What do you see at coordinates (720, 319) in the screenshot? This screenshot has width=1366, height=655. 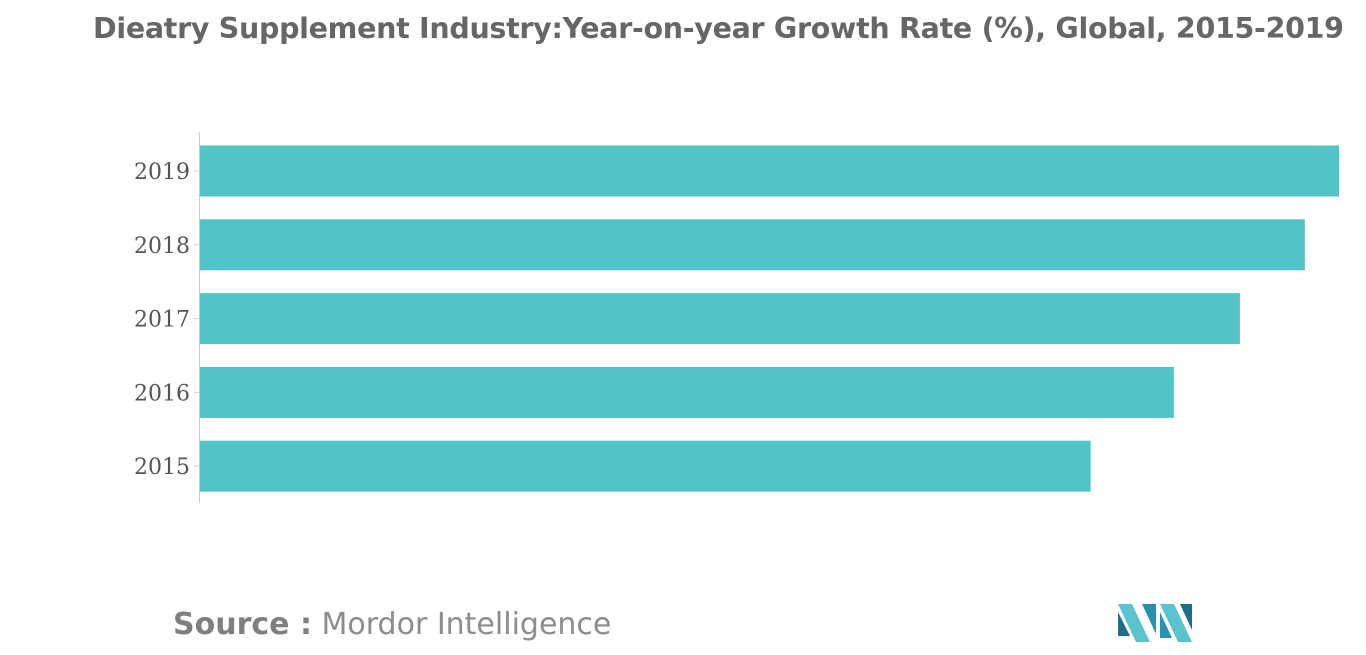 I see `bar-2017` at bounding box center [720, 319].